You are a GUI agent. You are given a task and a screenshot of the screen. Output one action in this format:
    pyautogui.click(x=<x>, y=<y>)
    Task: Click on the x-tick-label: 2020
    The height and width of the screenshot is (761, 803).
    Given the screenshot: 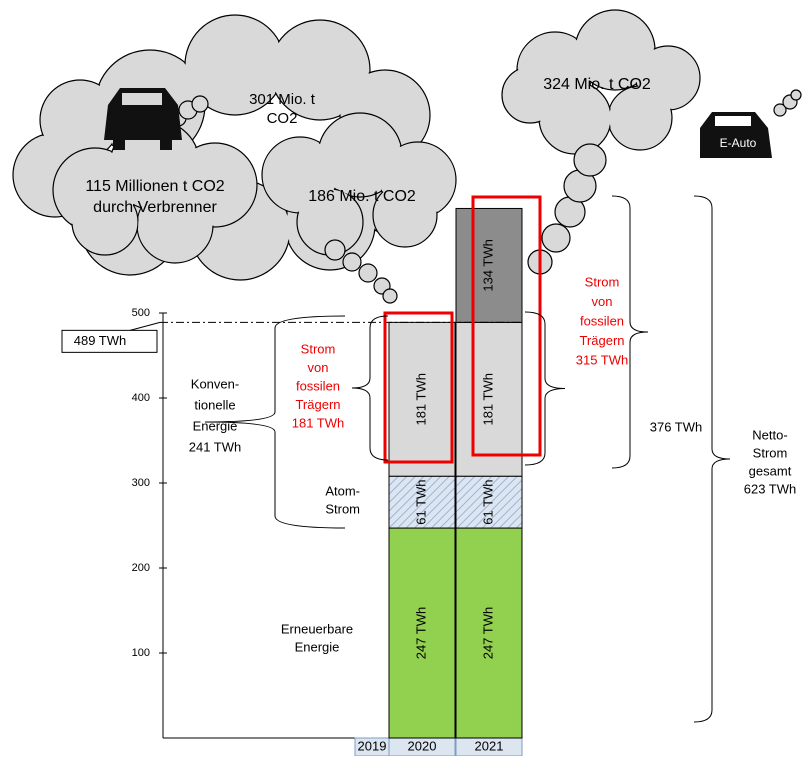 What is the action you would take?
    pyautogui.click(x=422, y=745)
    